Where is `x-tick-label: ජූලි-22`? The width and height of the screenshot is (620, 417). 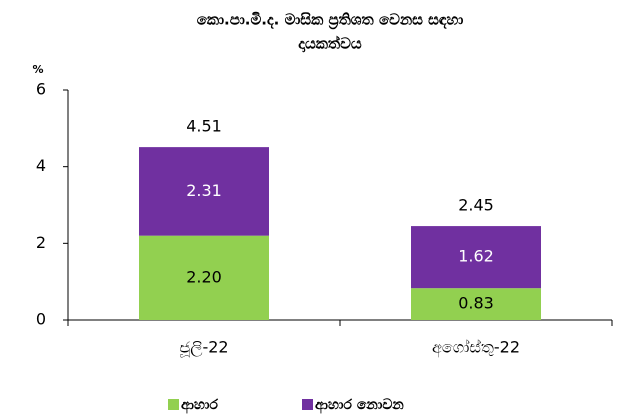
x-tick-label: ජූලි-22 is located at coordinates (203, 348).